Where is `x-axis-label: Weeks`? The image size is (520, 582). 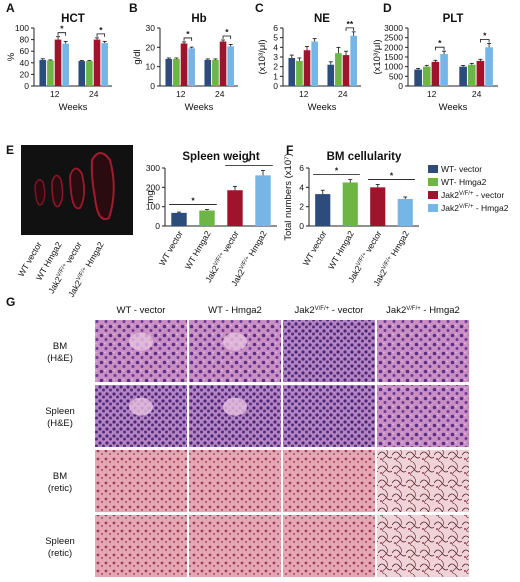 x-axis-label: Weeks is located at coordinates (73, 107).